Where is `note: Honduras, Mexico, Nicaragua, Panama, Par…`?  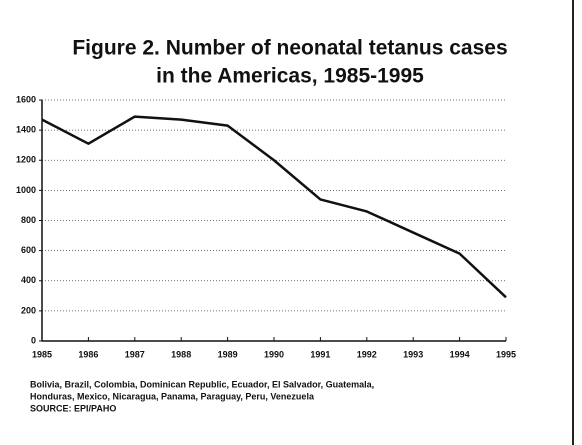 note: Honduras, Mexico, Nicaragua, Panama, Par… is located at coordinates (172, 396).